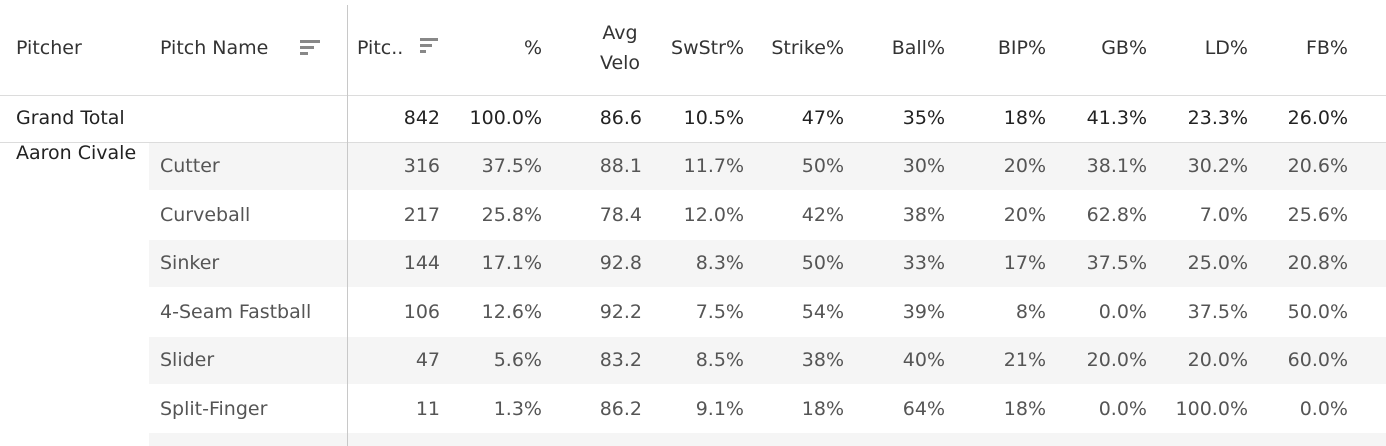  What do you see at coordinates (719, 311) in the screenshot?
I see `cell-swstr: 7.5%` at bounding box center [719, 311].